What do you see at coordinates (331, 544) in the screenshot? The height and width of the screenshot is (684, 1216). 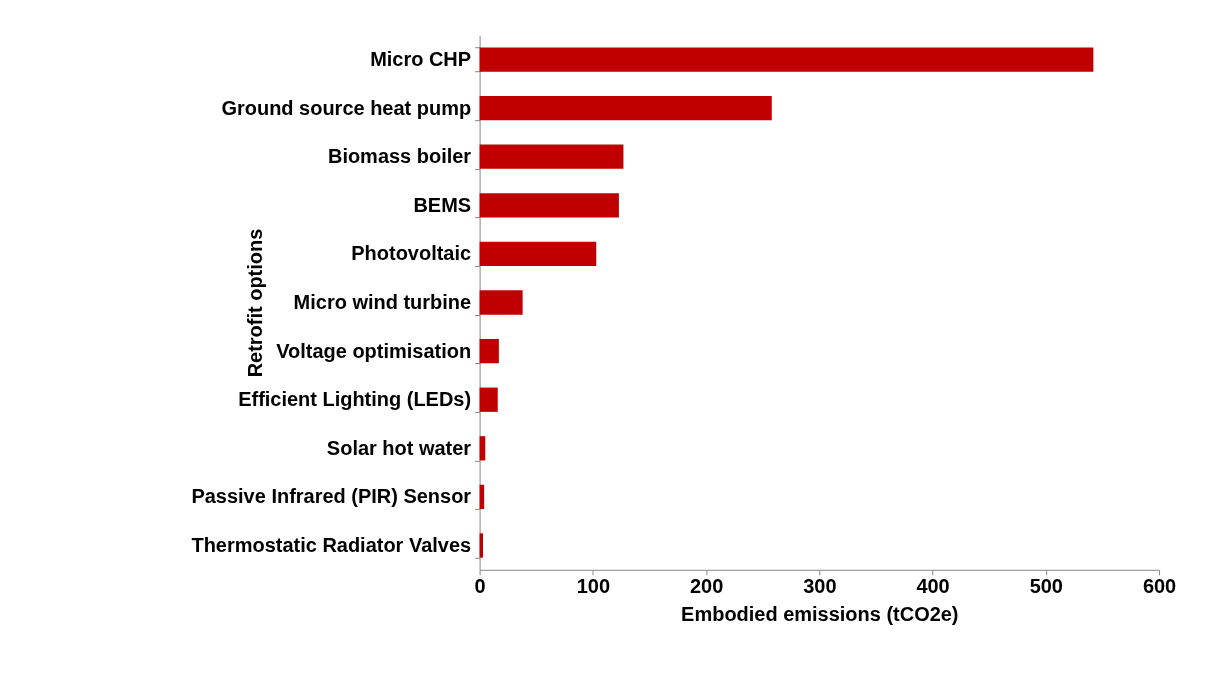 I see `y-tick-label: Thermostatic Radiator Valves` at bounding box center [331, 544].